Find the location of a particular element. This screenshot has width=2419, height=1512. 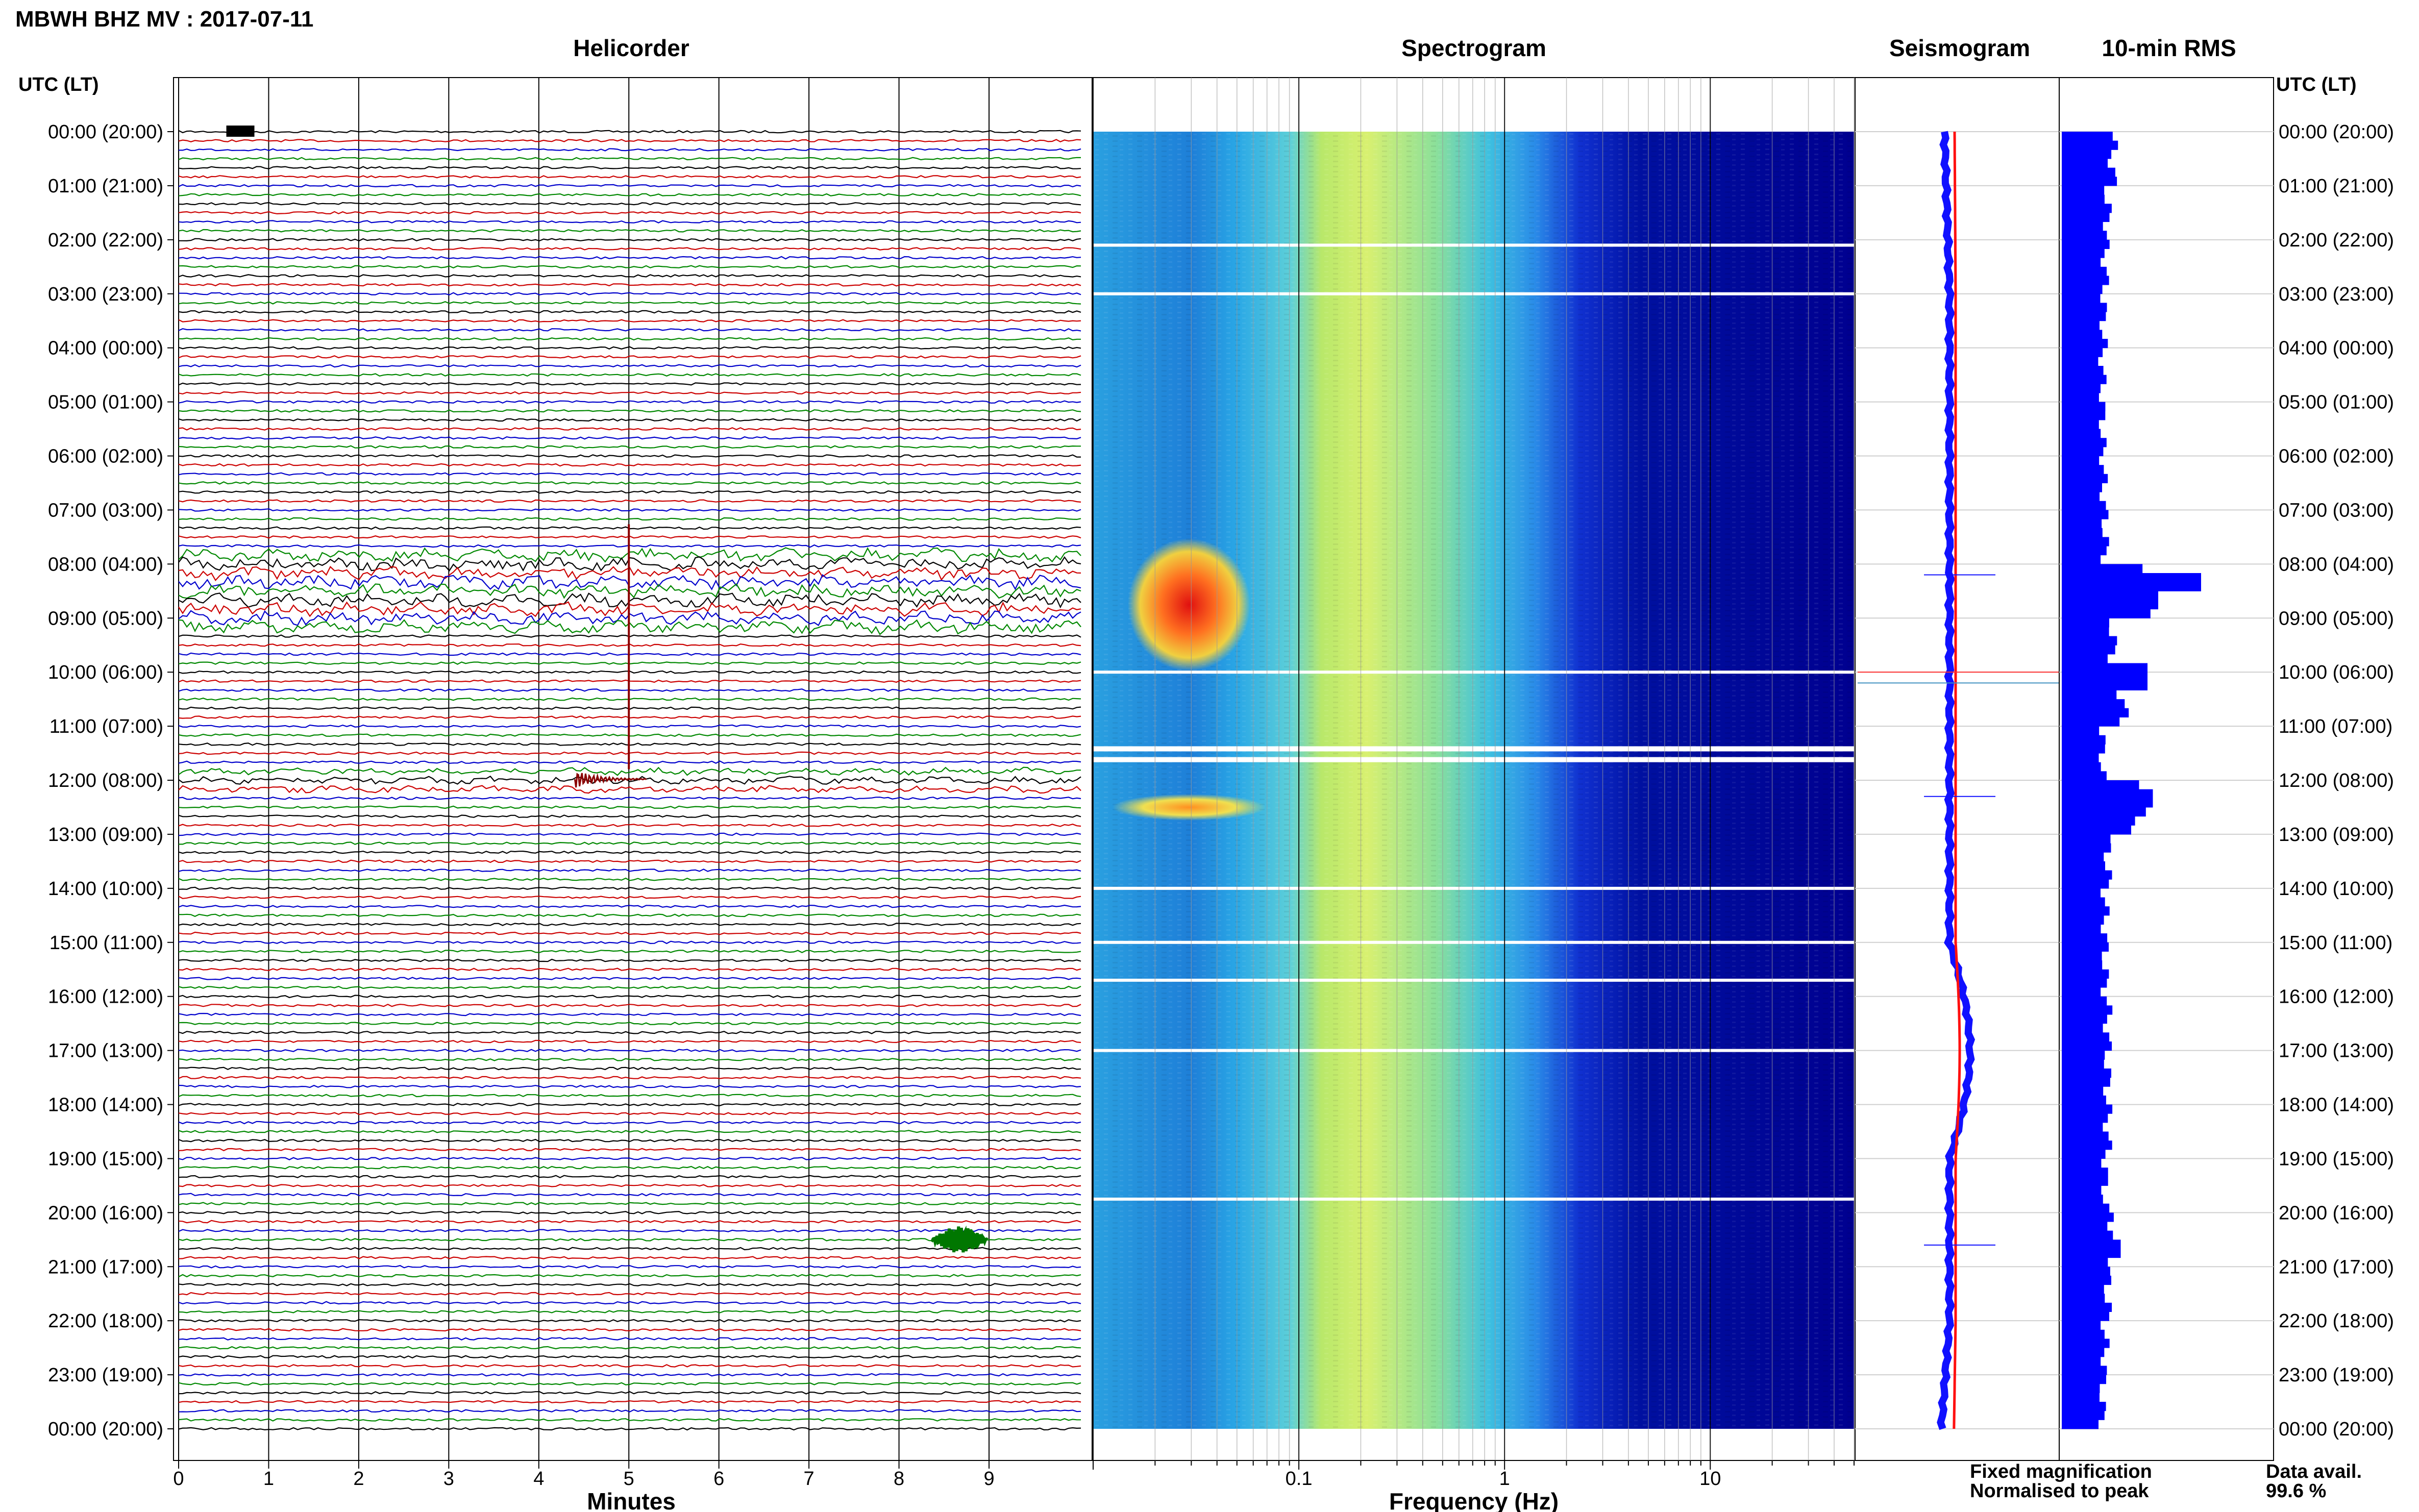

left-time-label: 11:00 (07:00) is located at coordinates (106, 726).